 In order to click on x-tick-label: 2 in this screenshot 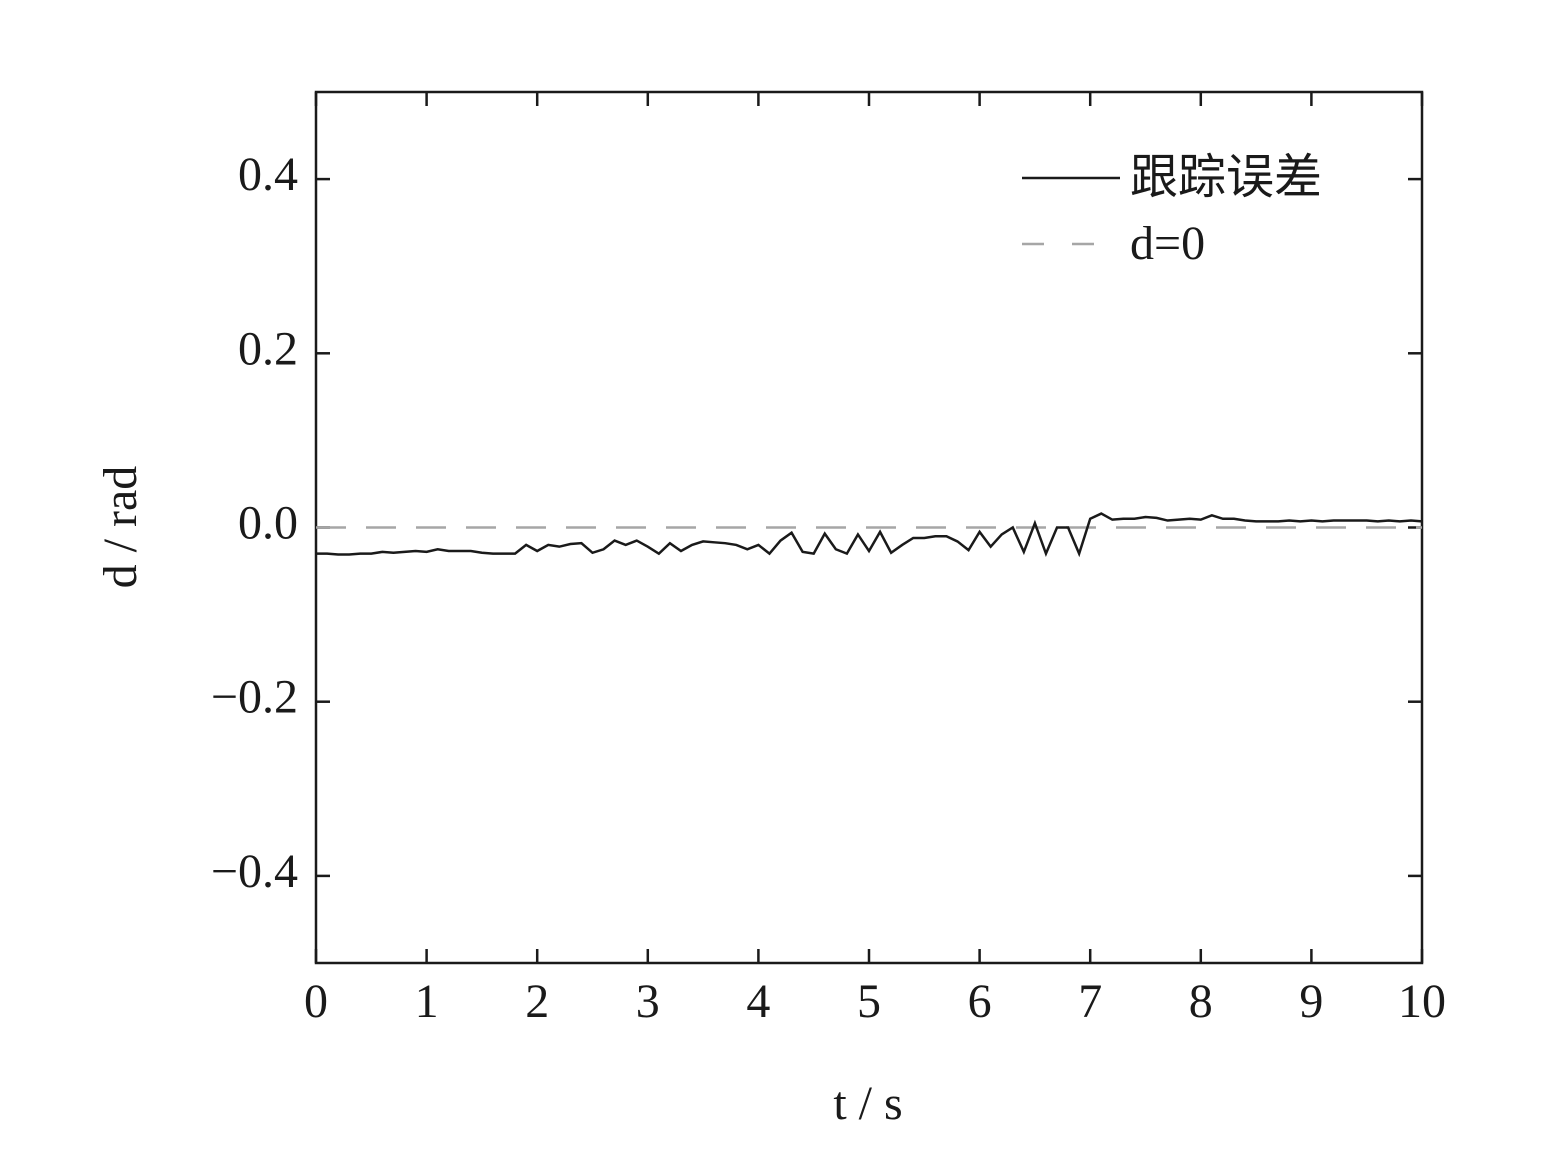, I will do `click(537, 1001)`.